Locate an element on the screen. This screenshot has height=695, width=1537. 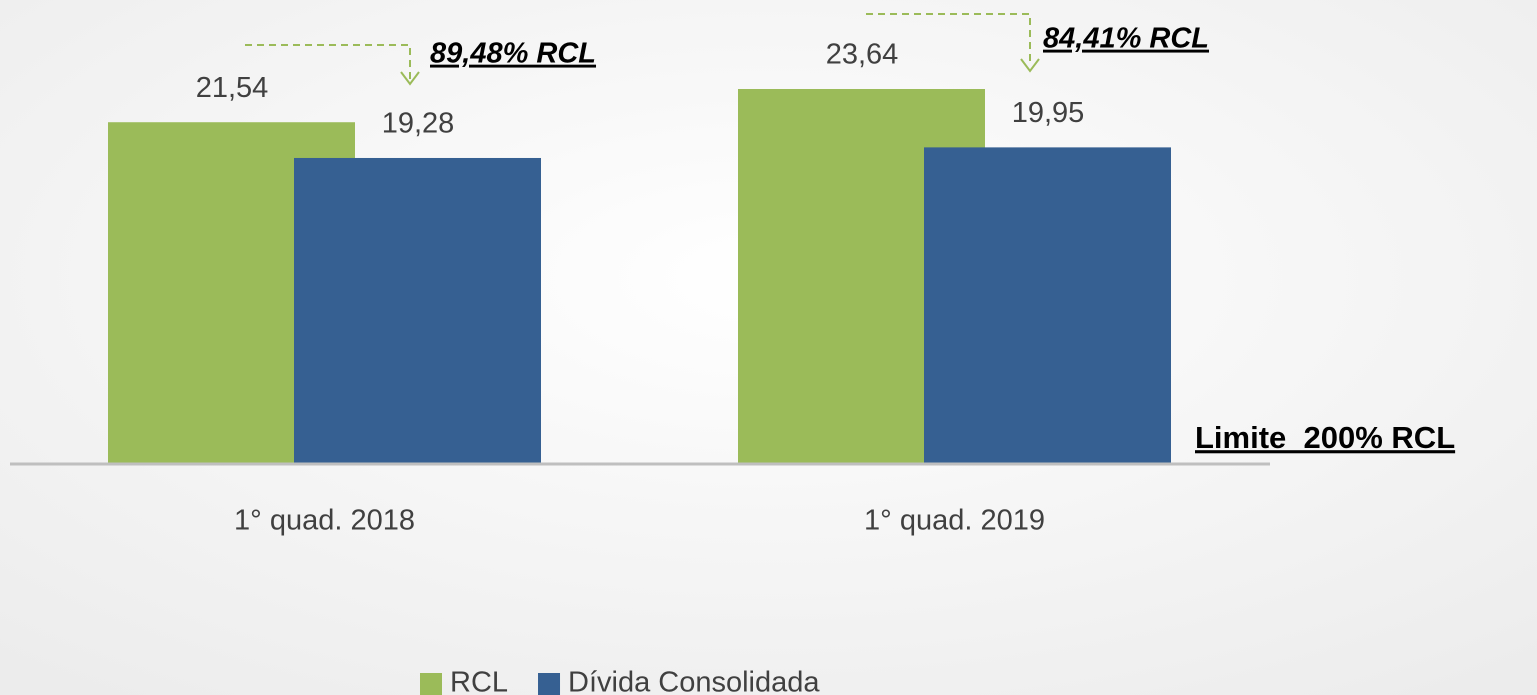
x-tick-label: 1° quad. 2019 is located at coordinates (954, 521).